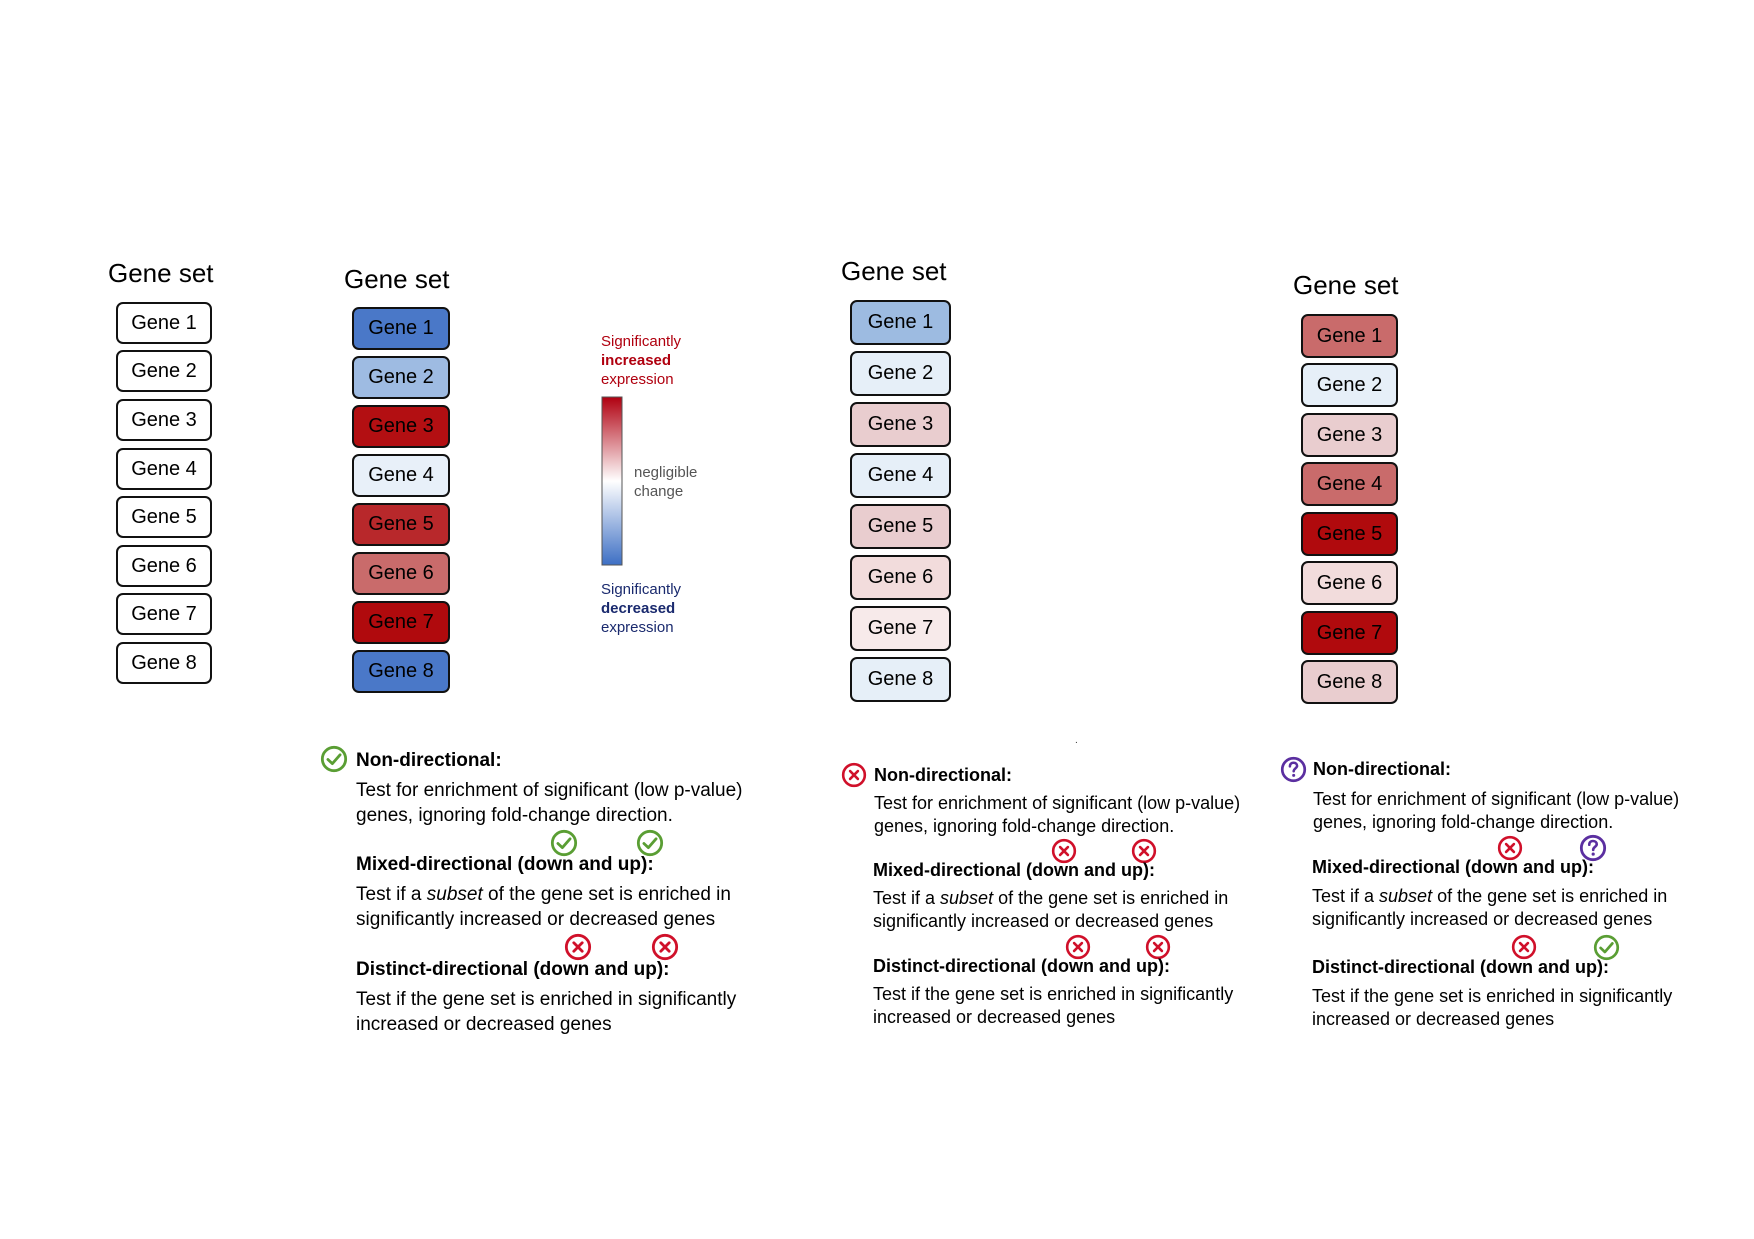 The height and width of the screenshot is (1239, 1754). I want to click on legend-mid-line1: negligible, so click(666, 472).